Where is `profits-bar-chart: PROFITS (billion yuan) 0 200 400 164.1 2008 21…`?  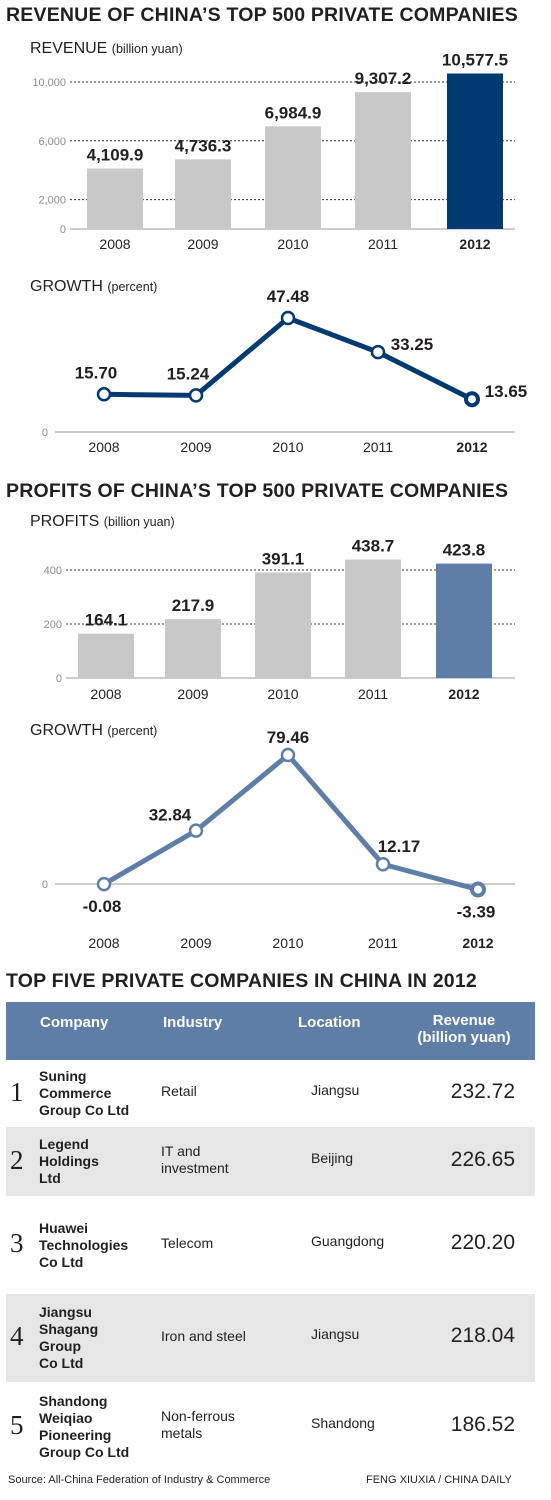 profits-bar-chart: PROFITS (billion yuan) 0 200 400 164.1 2008 21… is located at coordinates (272, 607).